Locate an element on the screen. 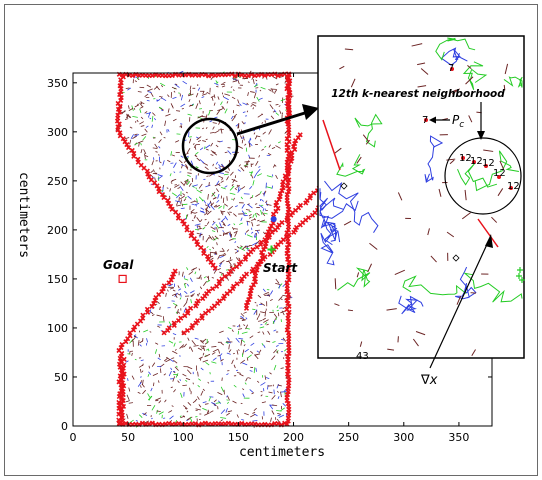  zoom-arrowhead is located at coordinates (310, 112).